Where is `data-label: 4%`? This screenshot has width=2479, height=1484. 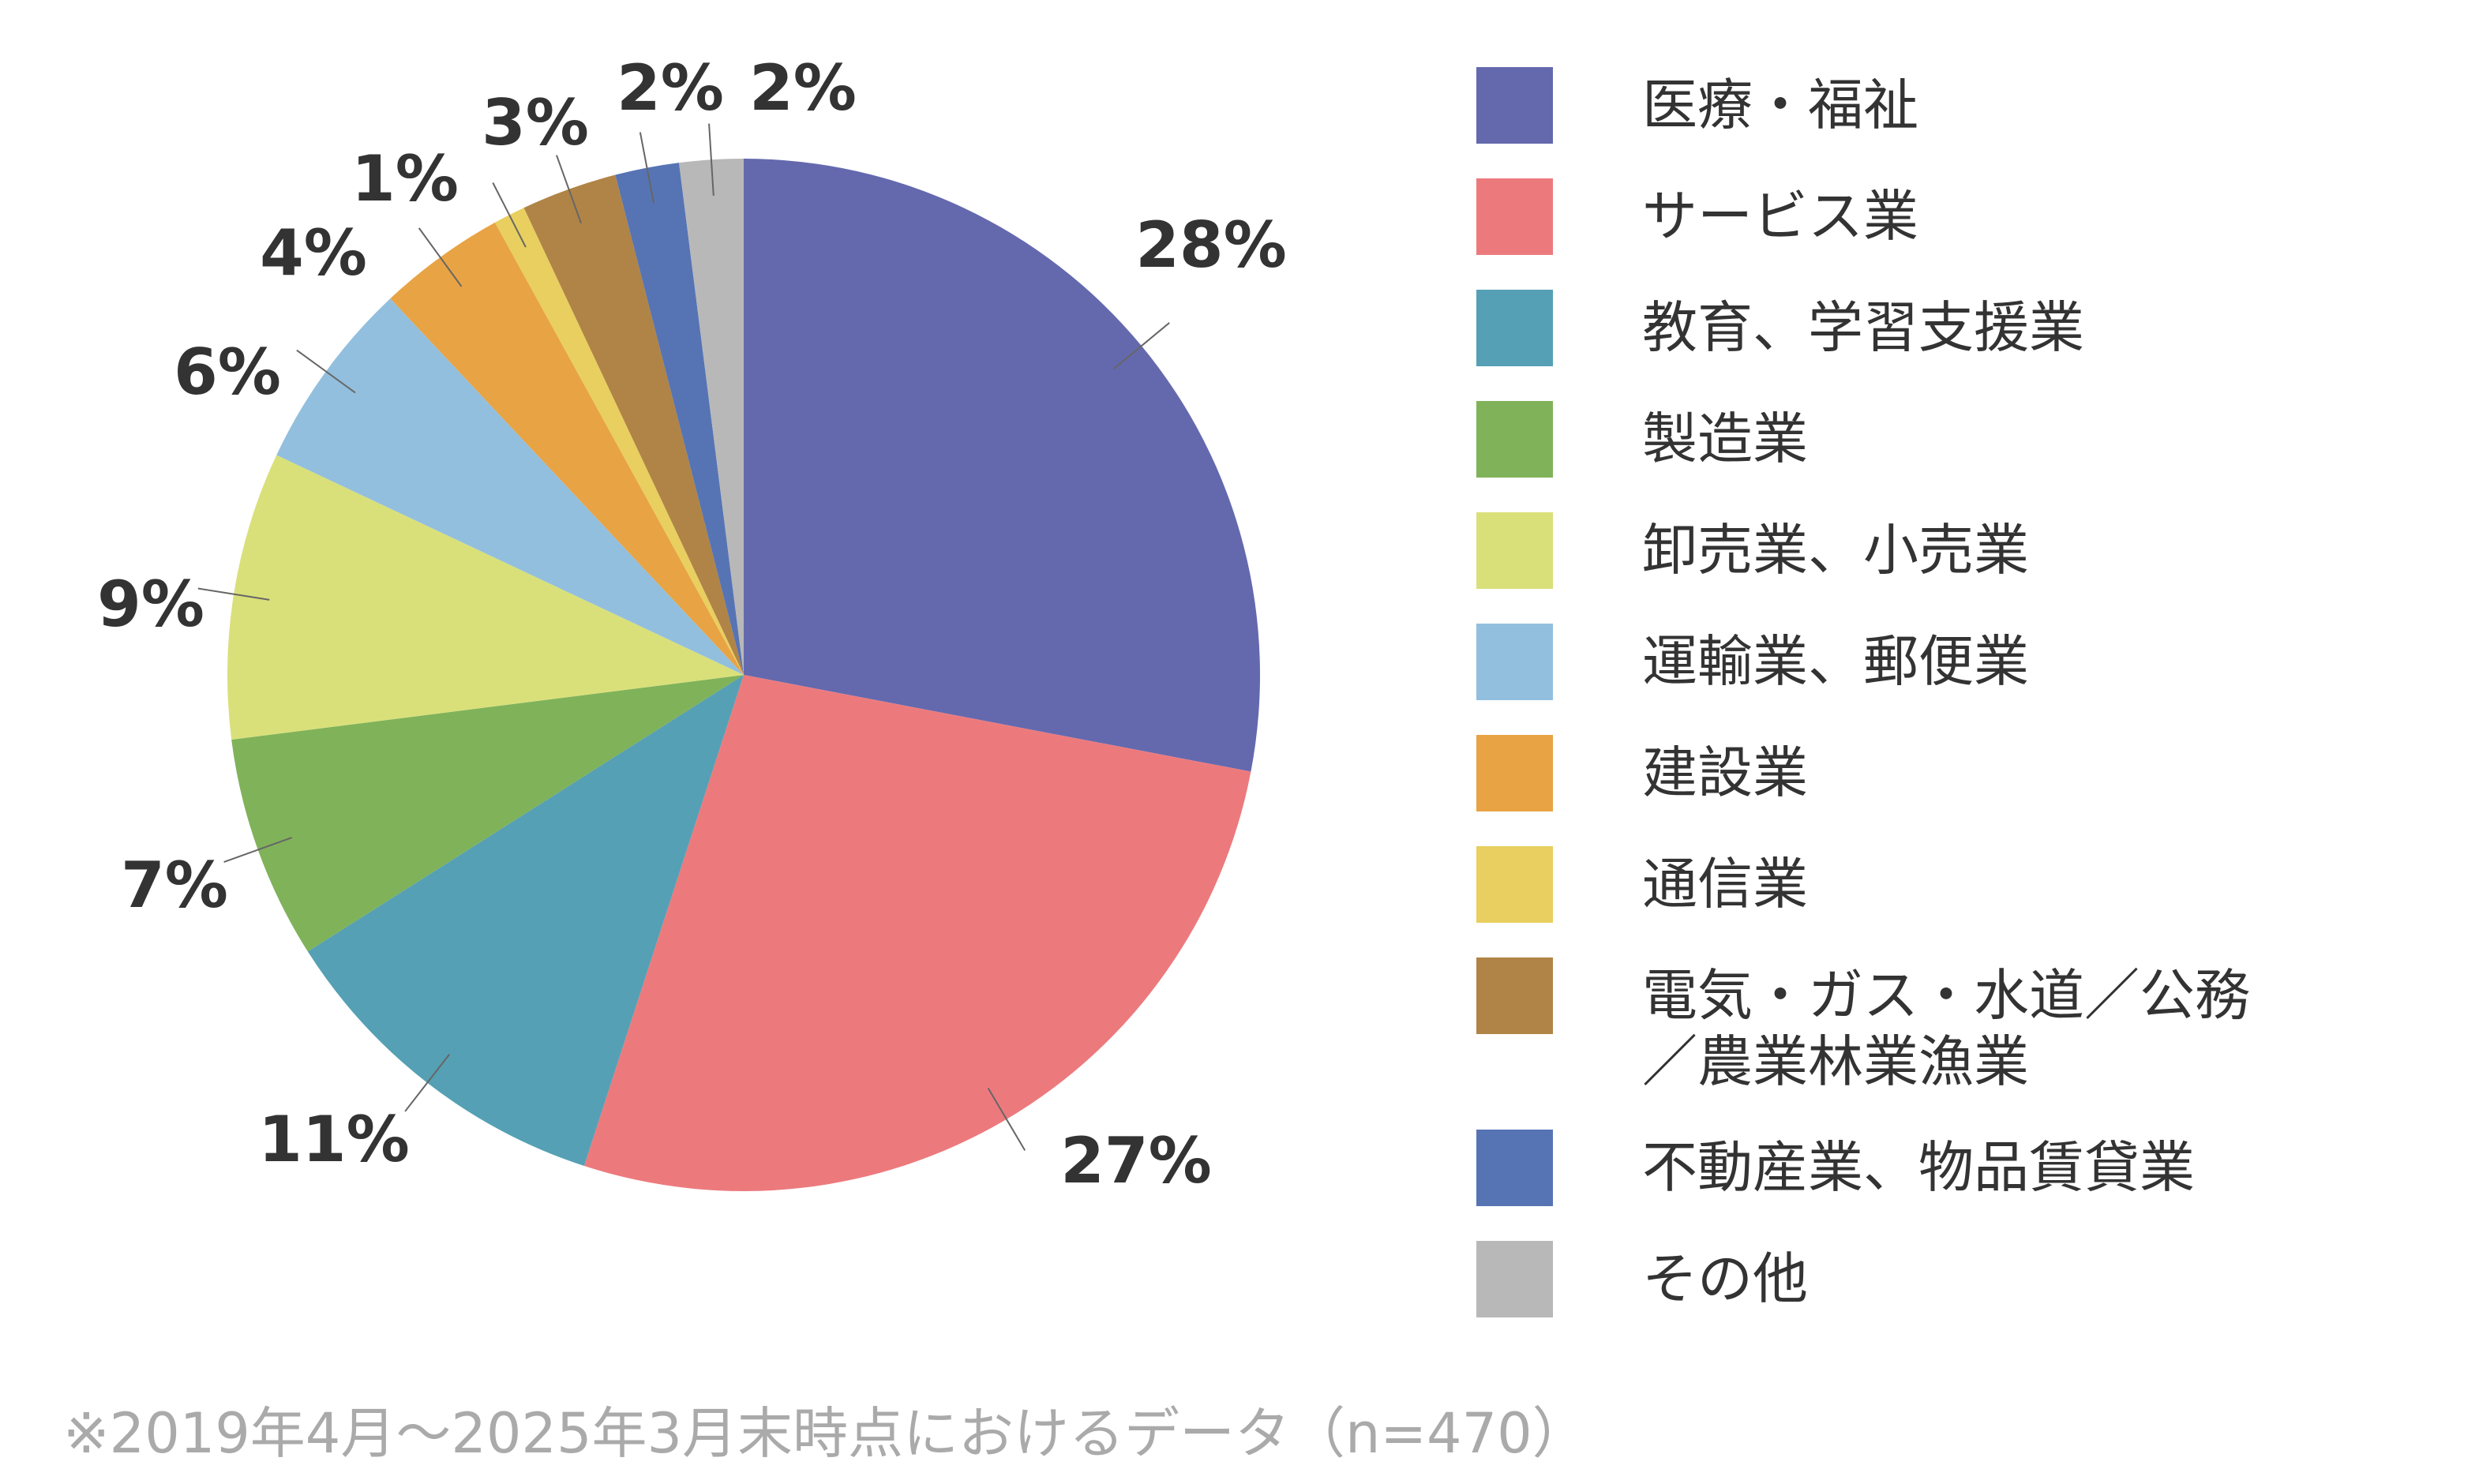
data-label: 4% is located at coordinates (313, 253).